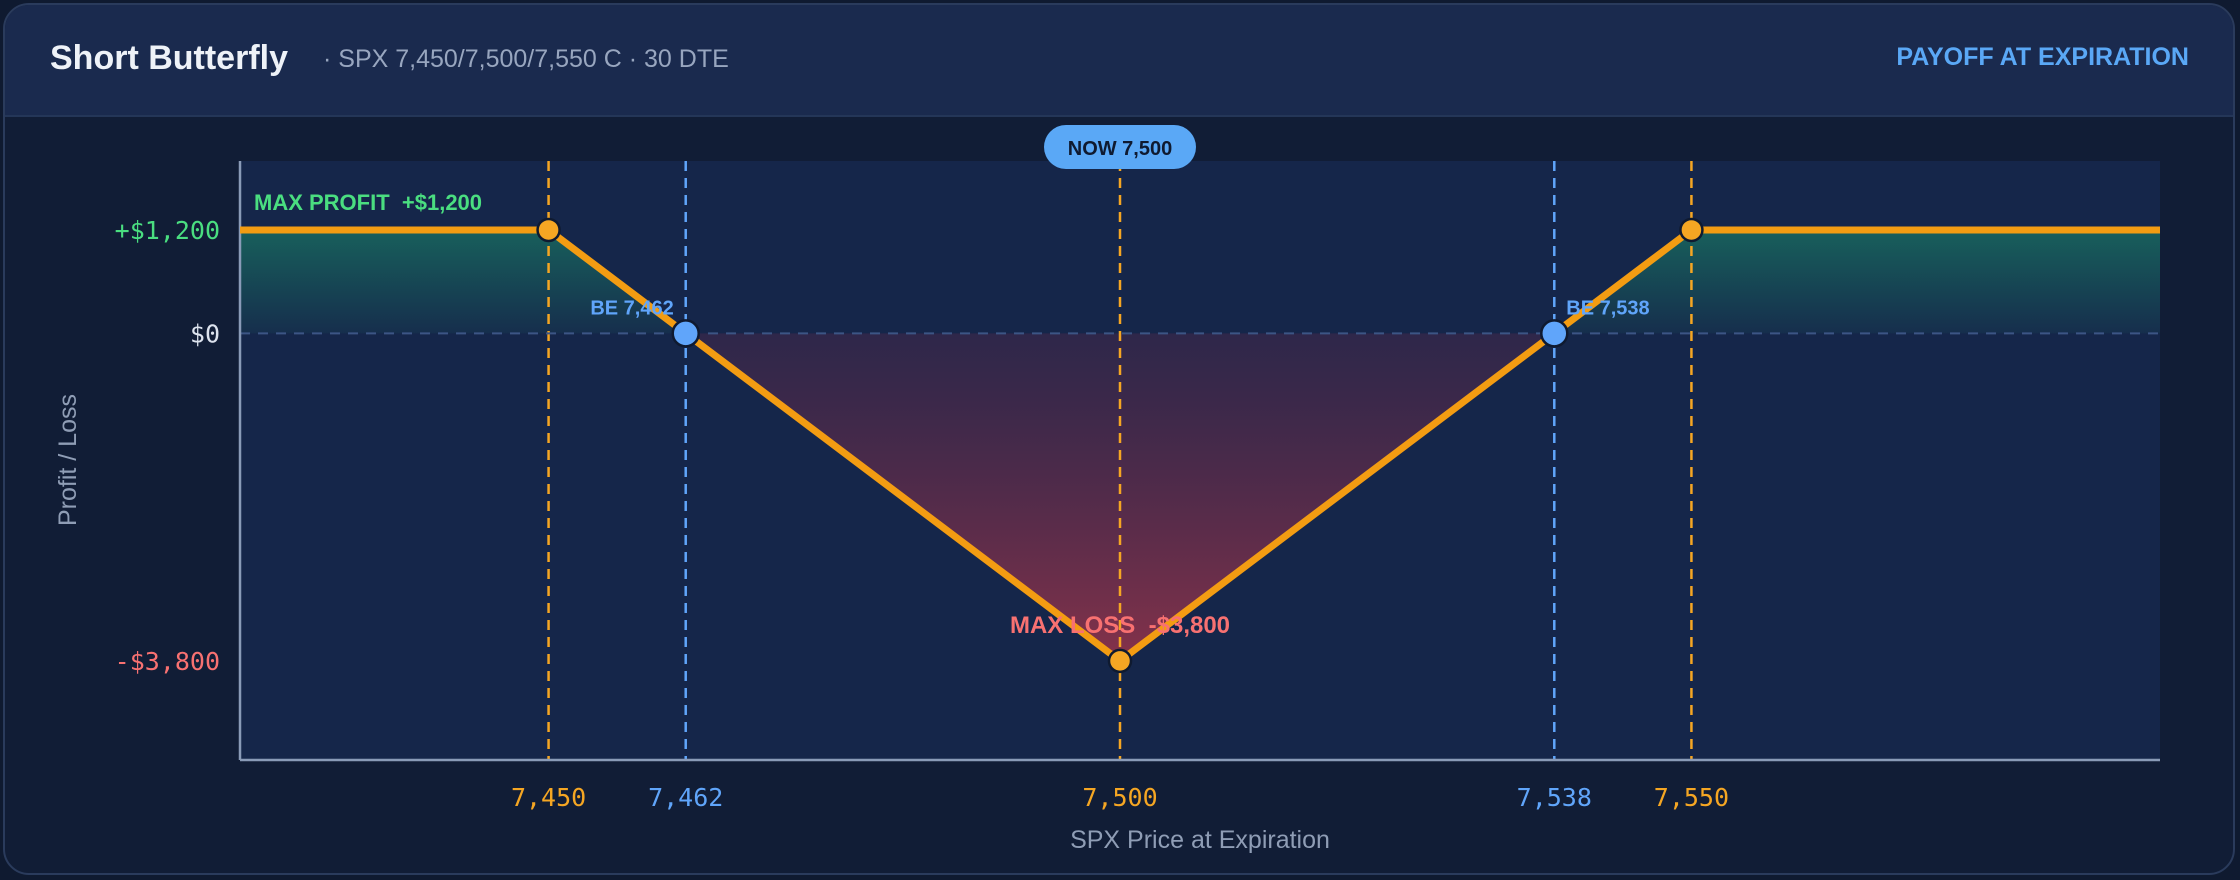 The height and width of the screenshot is (880, 2240). What do you see at coordinates (1119, 797) in the screenshot?
I see `x-tick-label-2: 7,500` at bounding box center [1119, 797].